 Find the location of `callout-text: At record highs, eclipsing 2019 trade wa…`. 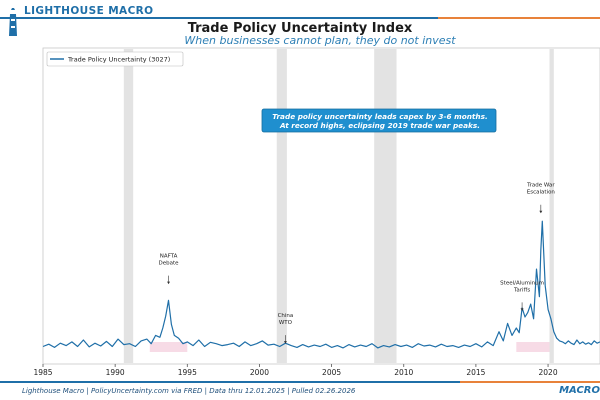

callout-text: At record highs, eclipsing 2019 trade wa… is located at coordinates (379, 125).